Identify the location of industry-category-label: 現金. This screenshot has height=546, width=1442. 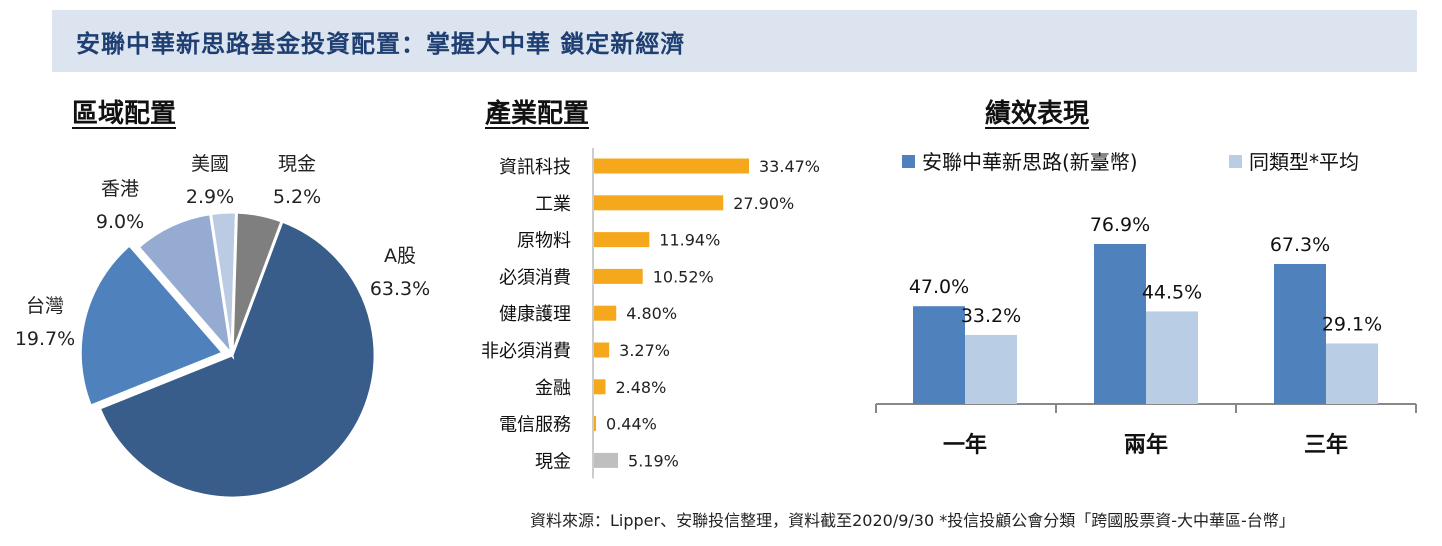
(553, 461).